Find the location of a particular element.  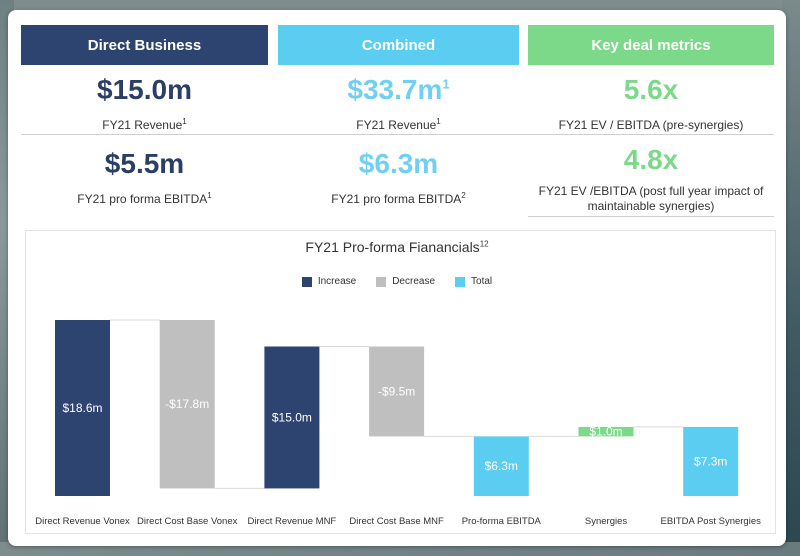

combined-ebitda-label: FY21 pro forma EBITDA is located at coordinates (396, 199).